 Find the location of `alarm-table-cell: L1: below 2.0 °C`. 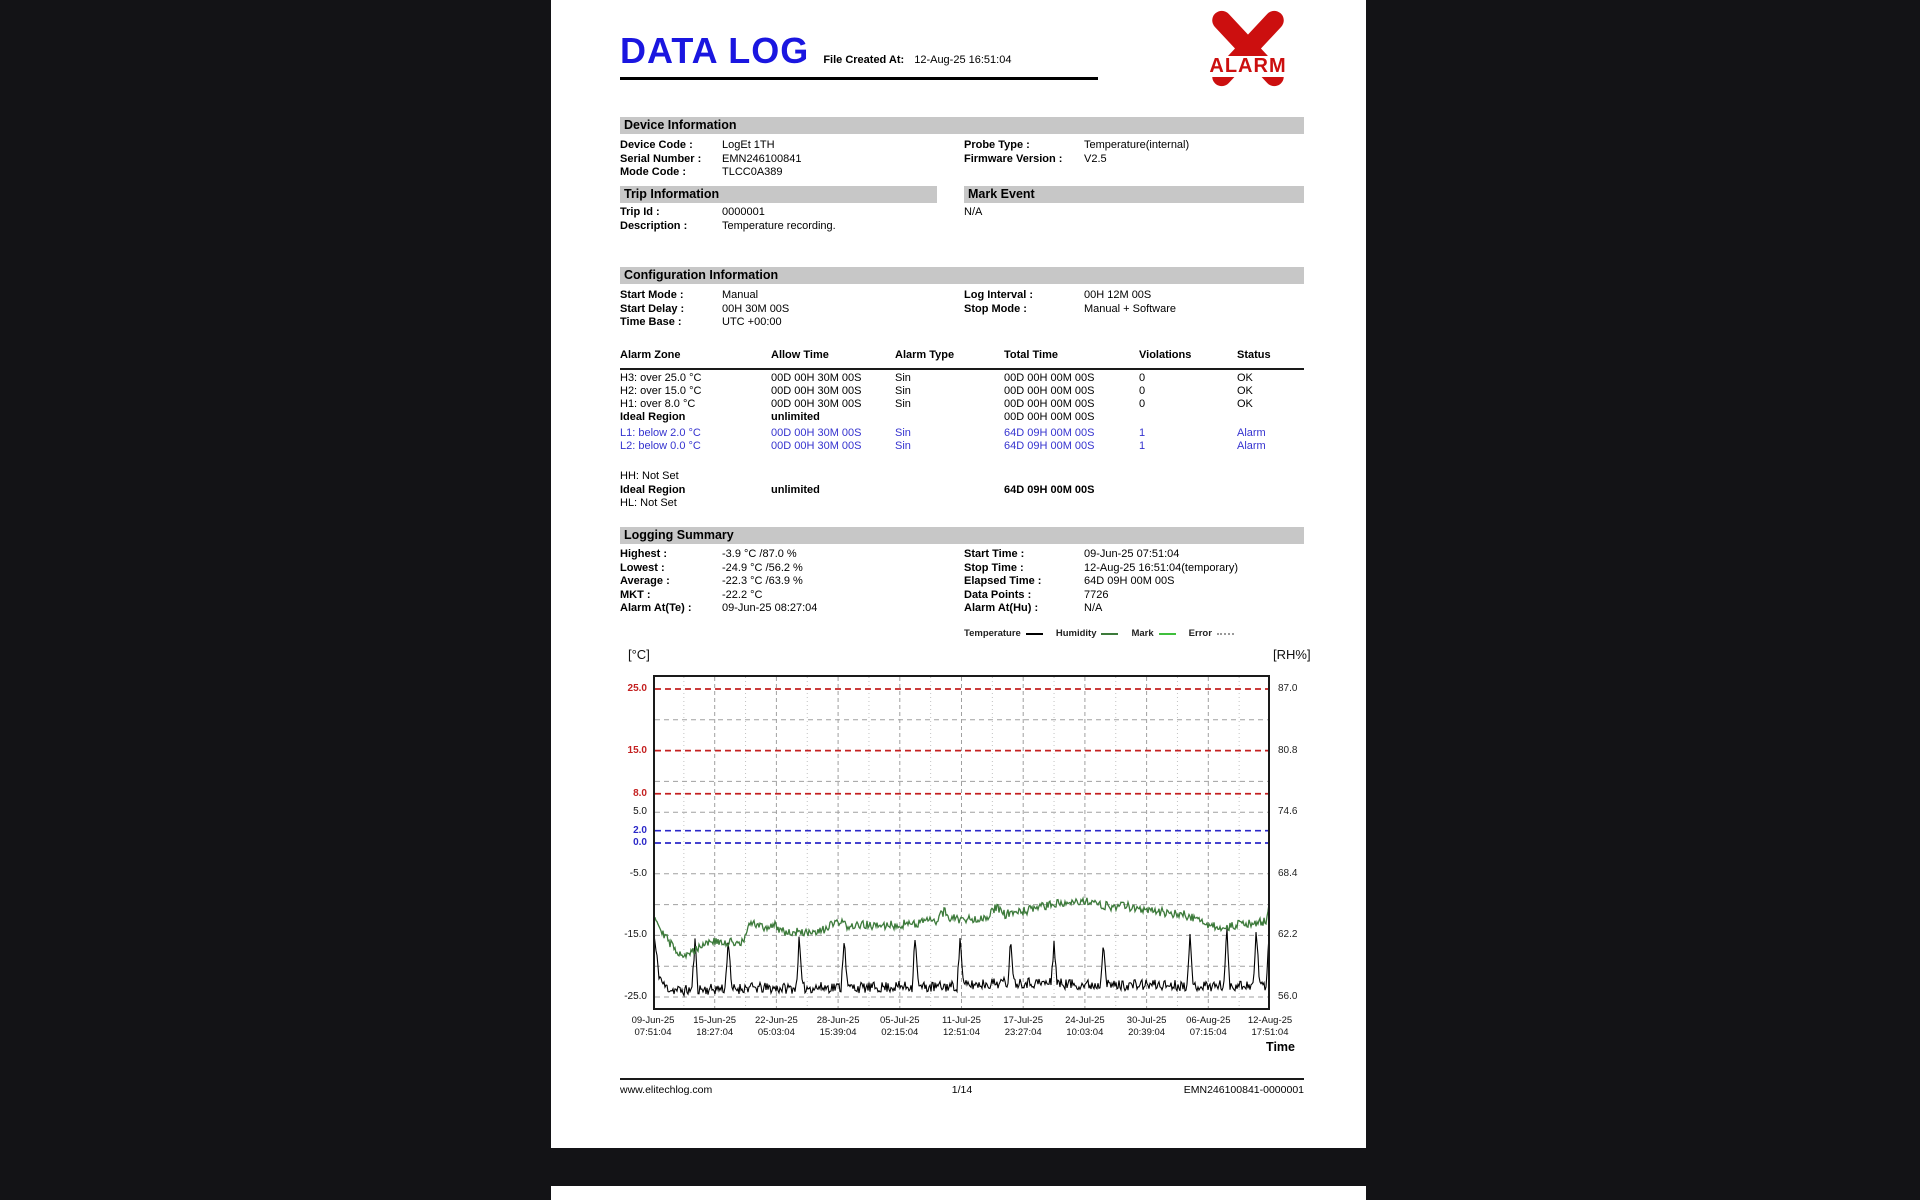

alarm-table-cell: L1: below 2.0 °C is located at coordinates (660, 433).